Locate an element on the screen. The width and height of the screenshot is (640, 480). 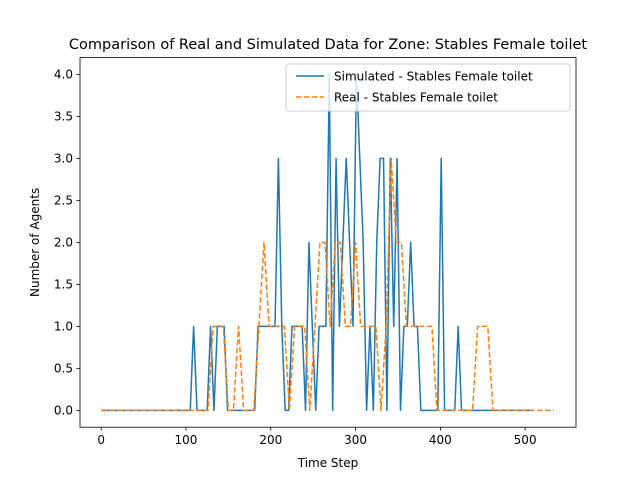
y-tick-label: 2.0 is located at coordinates (63, 243).